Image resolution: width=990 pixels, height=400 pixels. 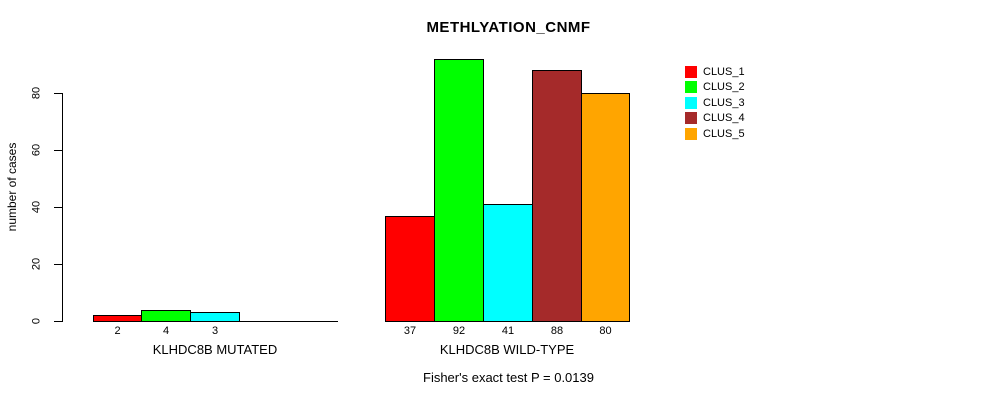 What do you see at coordinates (117, 331) in the screenshot?
I see `bar-value-label: 2` at bounding box center [117, 331].